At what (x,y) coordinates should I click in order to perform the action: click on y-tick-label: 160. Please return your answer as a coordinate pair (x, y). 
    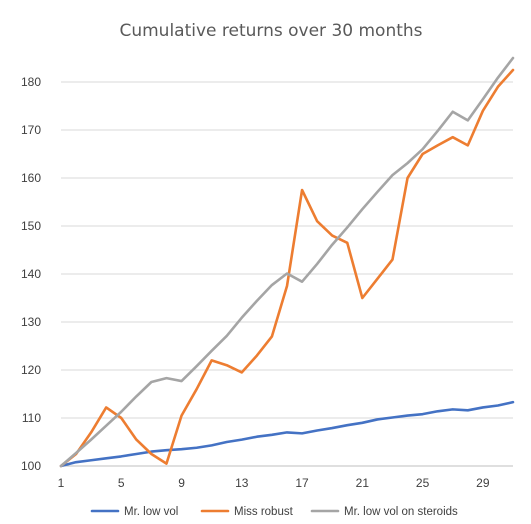
    Looking at the image, I should click on (31, 178).